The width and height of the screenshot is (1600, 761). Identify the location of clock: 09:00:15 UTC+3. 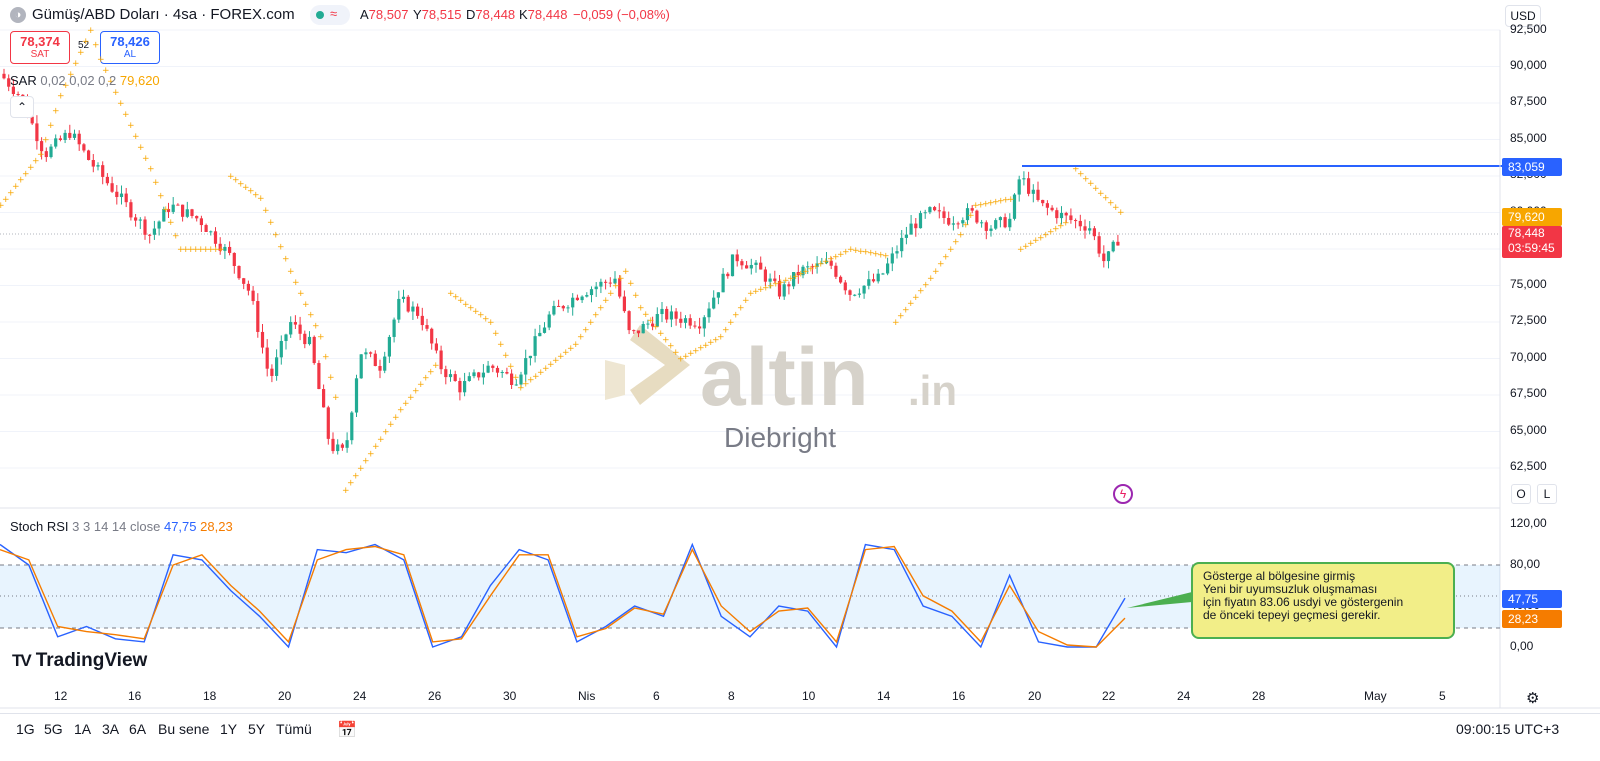
(1508, 729).